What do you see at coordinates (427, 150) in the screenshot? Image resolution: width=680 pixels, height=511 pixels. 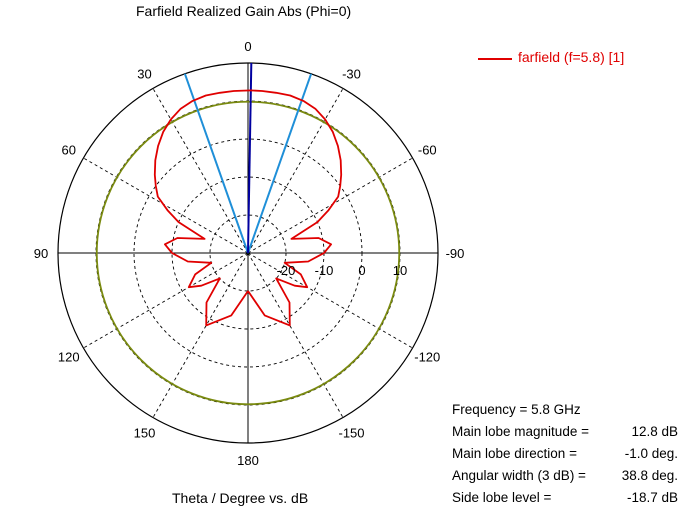 I see `angle-tick-label: -60` at bounding box center [427, 150].